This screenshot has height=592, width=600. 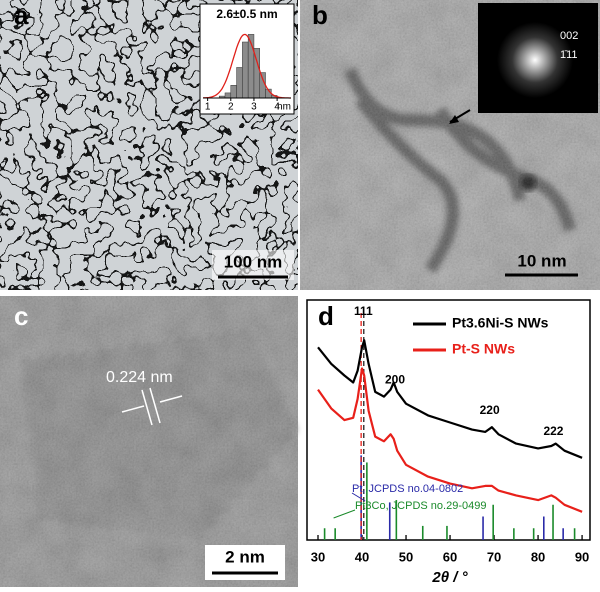 What do you see at coordinates (318, 556) in the screenshot?
I see `x-tick-label: 30` at bounding box center [318, 556].